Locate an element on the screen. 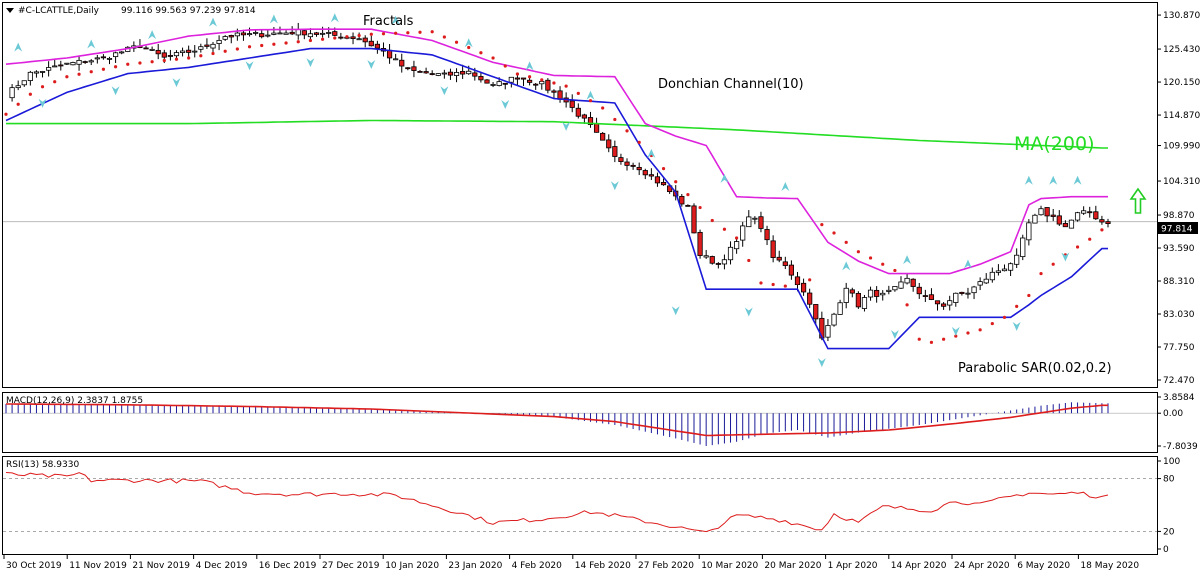 This screenshot has width=1200, height=580. time-tick-label: 14 Apr 2020 is located at coordinates (919, 566).